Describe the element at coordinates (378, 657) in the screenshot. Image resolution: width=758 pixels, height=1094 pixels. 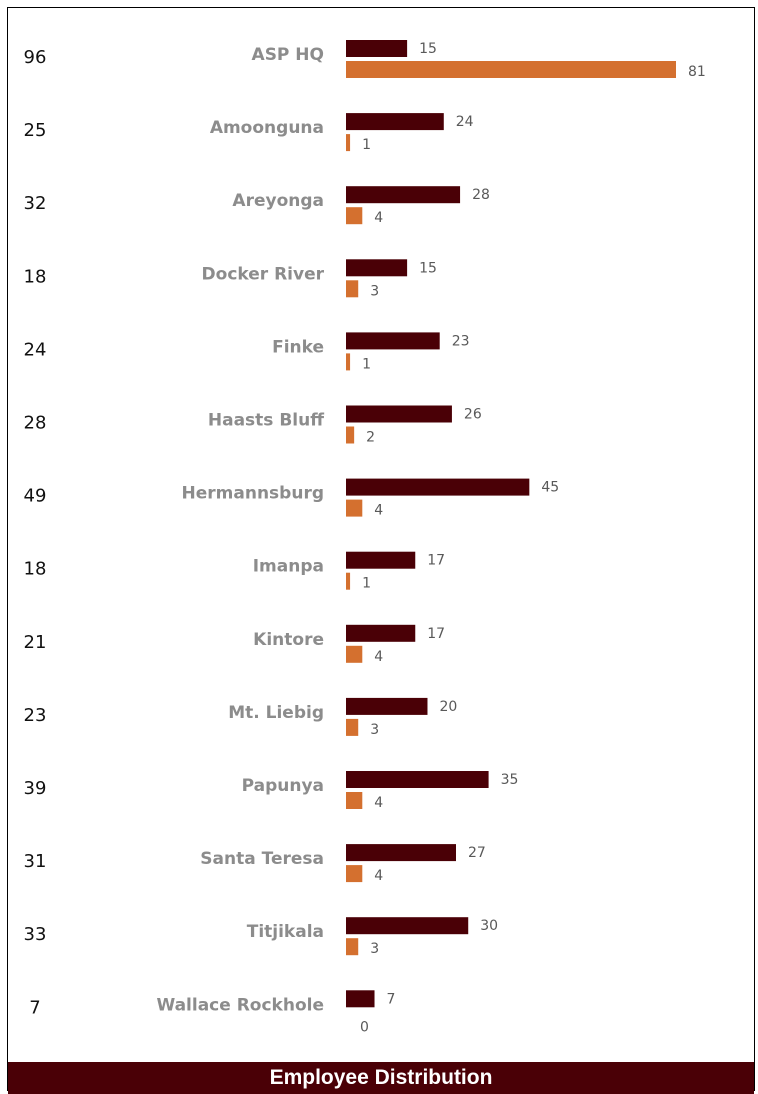
I see `value-label-series2-kintore: 4` at that location.